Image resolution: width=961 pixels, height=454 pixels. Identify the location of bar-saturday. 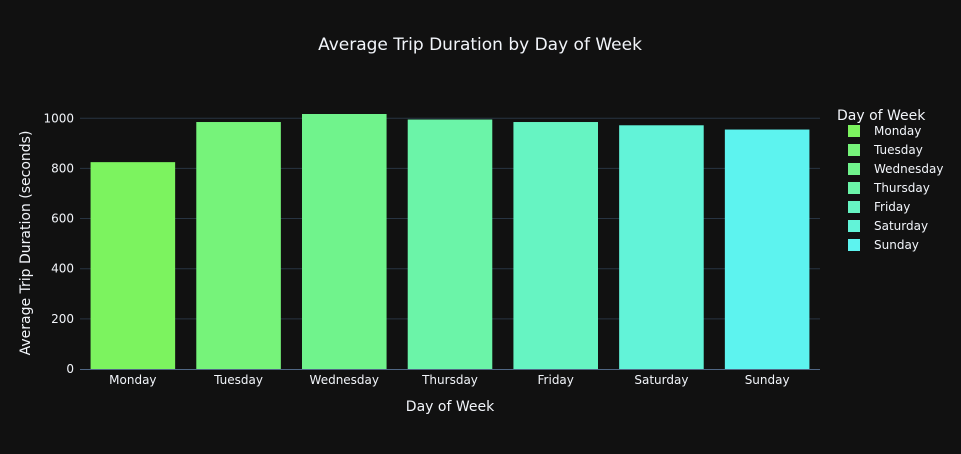
(661, 247).